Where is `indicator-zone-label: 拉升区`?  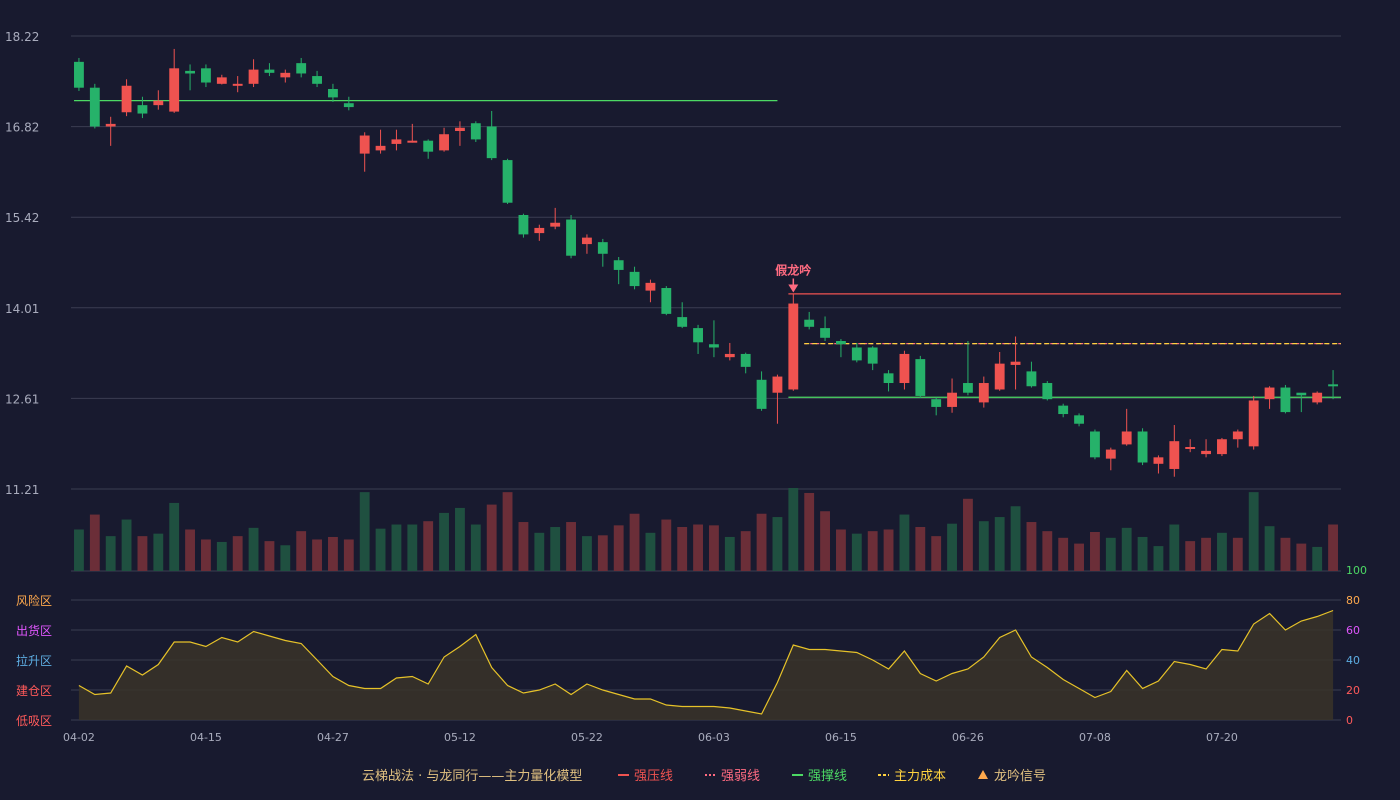
indicator-zone-label: 拉升区 is located at coordinates (34, 660).